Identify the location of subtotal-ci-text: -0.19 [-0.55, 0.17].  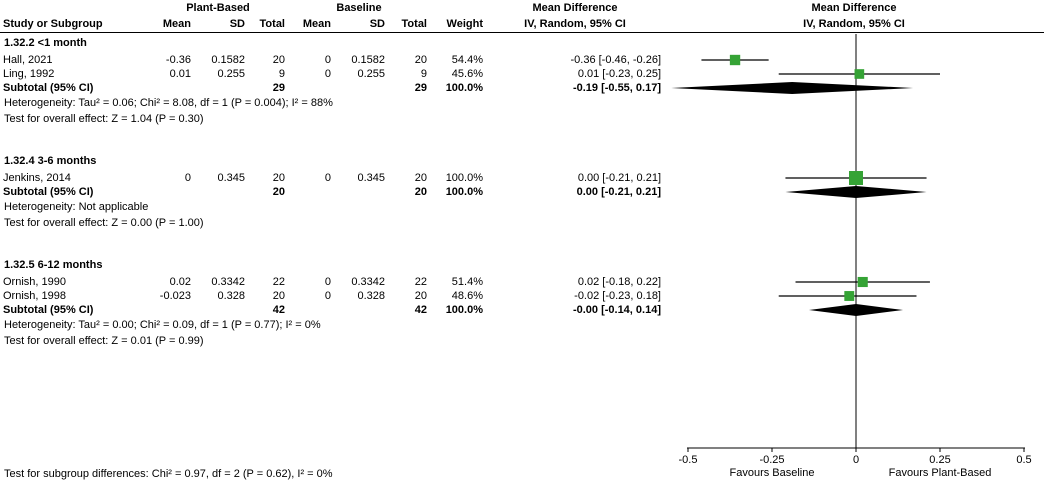
(616, 88).